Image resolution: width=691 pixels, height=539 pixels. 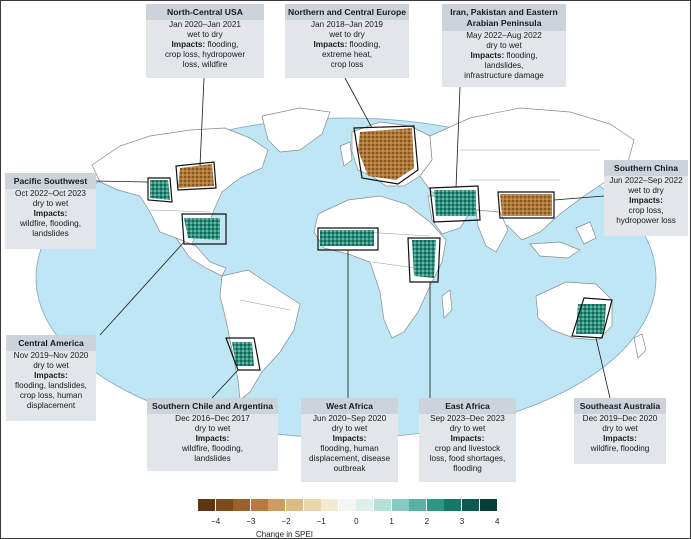 I want to click on callout-title: Central America, so click(x=51, y=343).